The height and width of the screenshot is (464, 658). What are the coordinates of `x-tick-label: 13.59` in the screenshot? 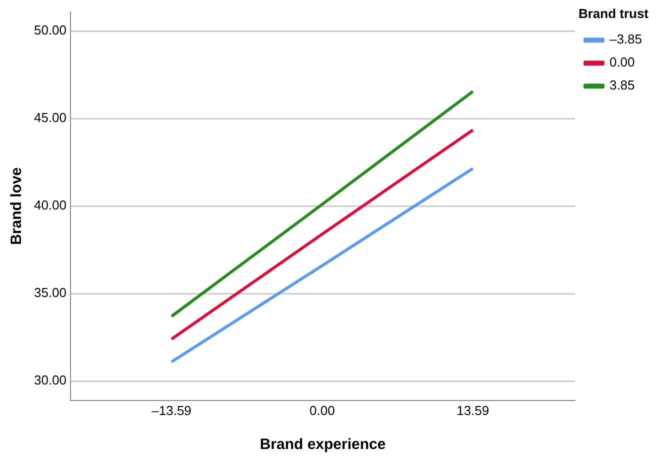 It's located at (473, 410).